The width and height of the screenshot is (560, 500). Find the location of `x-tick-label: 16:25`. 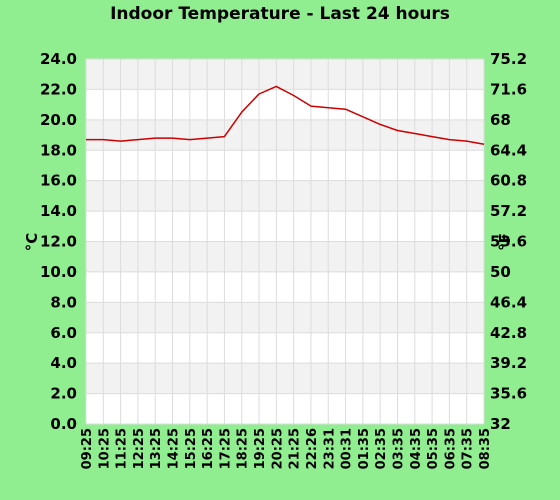

x-tick-label: 16:25 is located at coordinates (208, 448).